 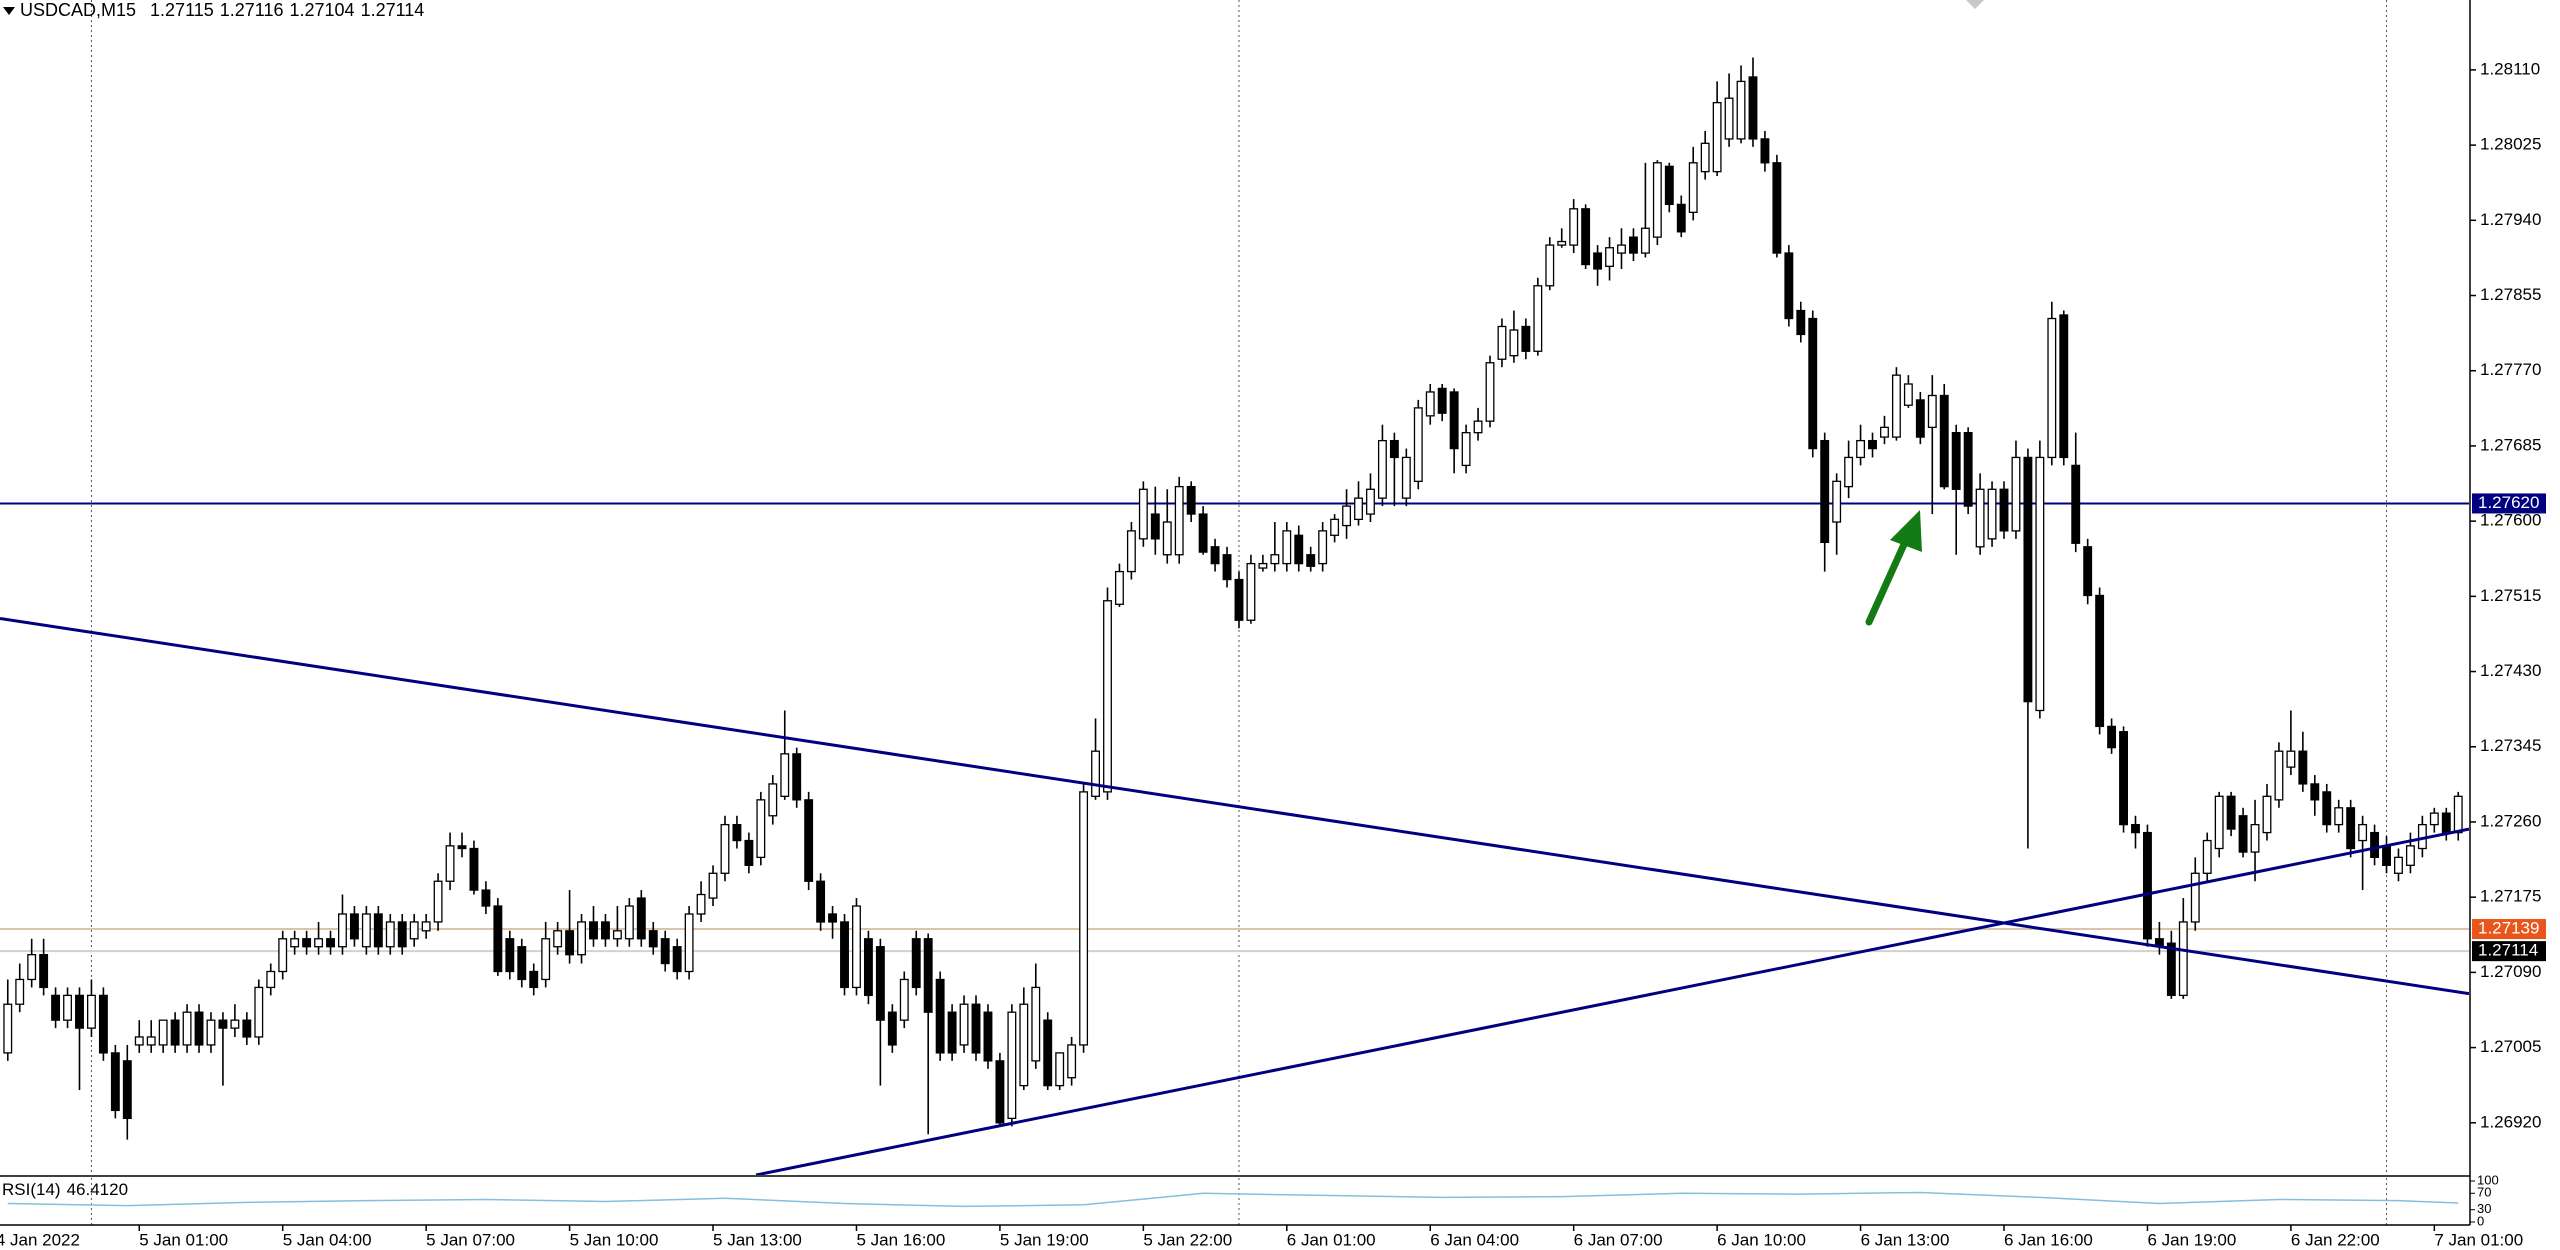 What do you see at coordinates (1905, 1239) in the screenshot?
I see `x-tick-label: 6 Jan 13:00` at bounding box center [1905, 1239].